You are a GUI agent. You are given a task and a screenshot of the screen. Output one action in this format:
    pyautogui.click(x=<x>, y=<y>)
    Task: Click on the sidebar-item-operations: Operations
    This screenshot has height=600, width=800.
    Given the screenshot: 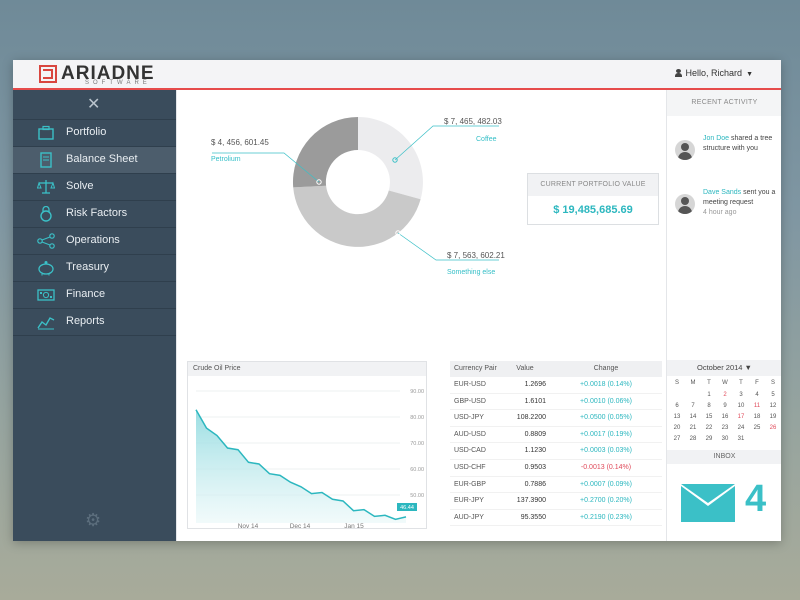 What is the action you would take?
    pyautogui.click(x=94, y=240)
    